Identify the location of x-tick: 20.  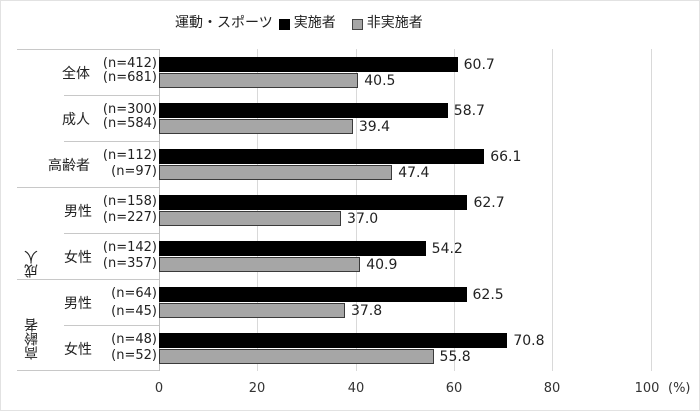
(257, 388).